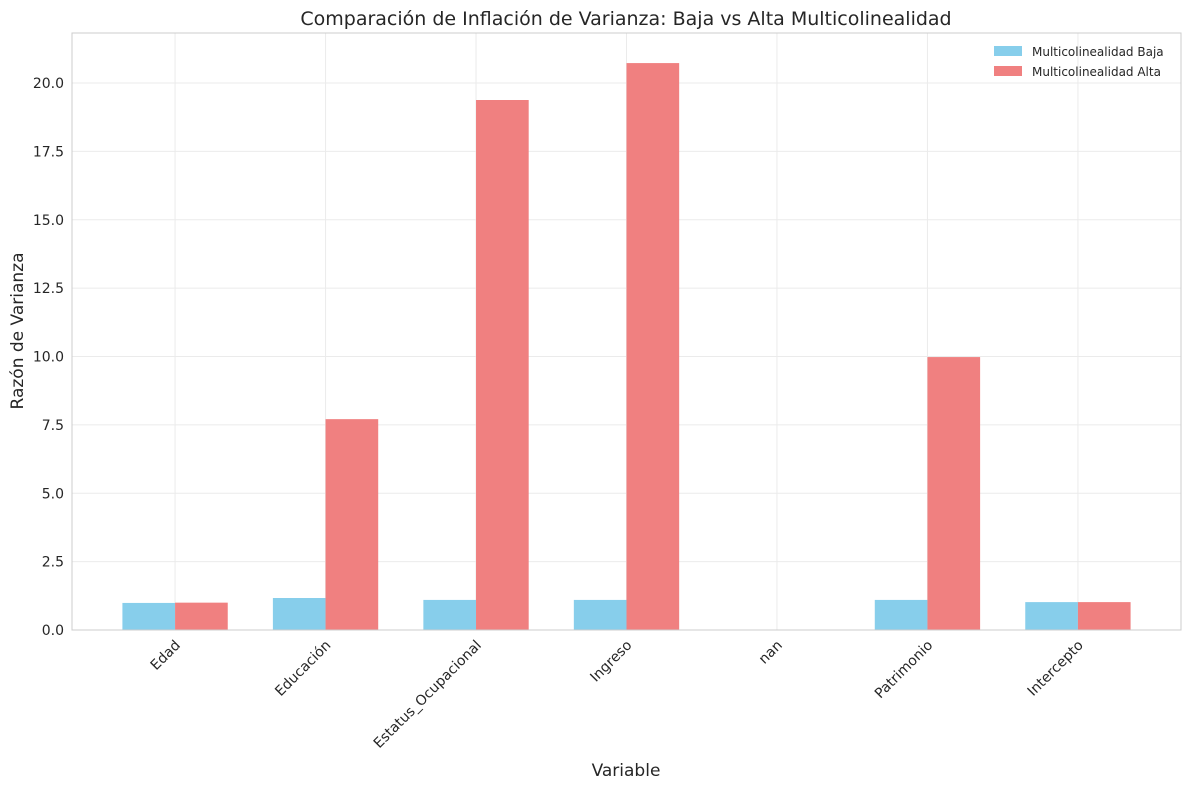 The width and height of the screenshot is (1189, 794). What do you see at coordinates (303, 669) in the screenshot?
I see `x-tick-label: Educación` at bounding box center [303, 669].